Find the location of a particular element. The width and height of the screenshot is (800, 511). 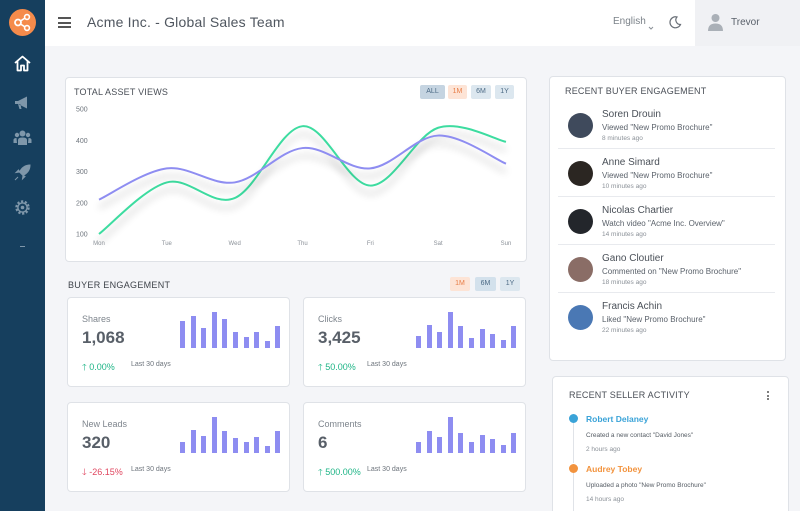

buyer-time: 10 minutes ago is located at coordinates (624, 186).